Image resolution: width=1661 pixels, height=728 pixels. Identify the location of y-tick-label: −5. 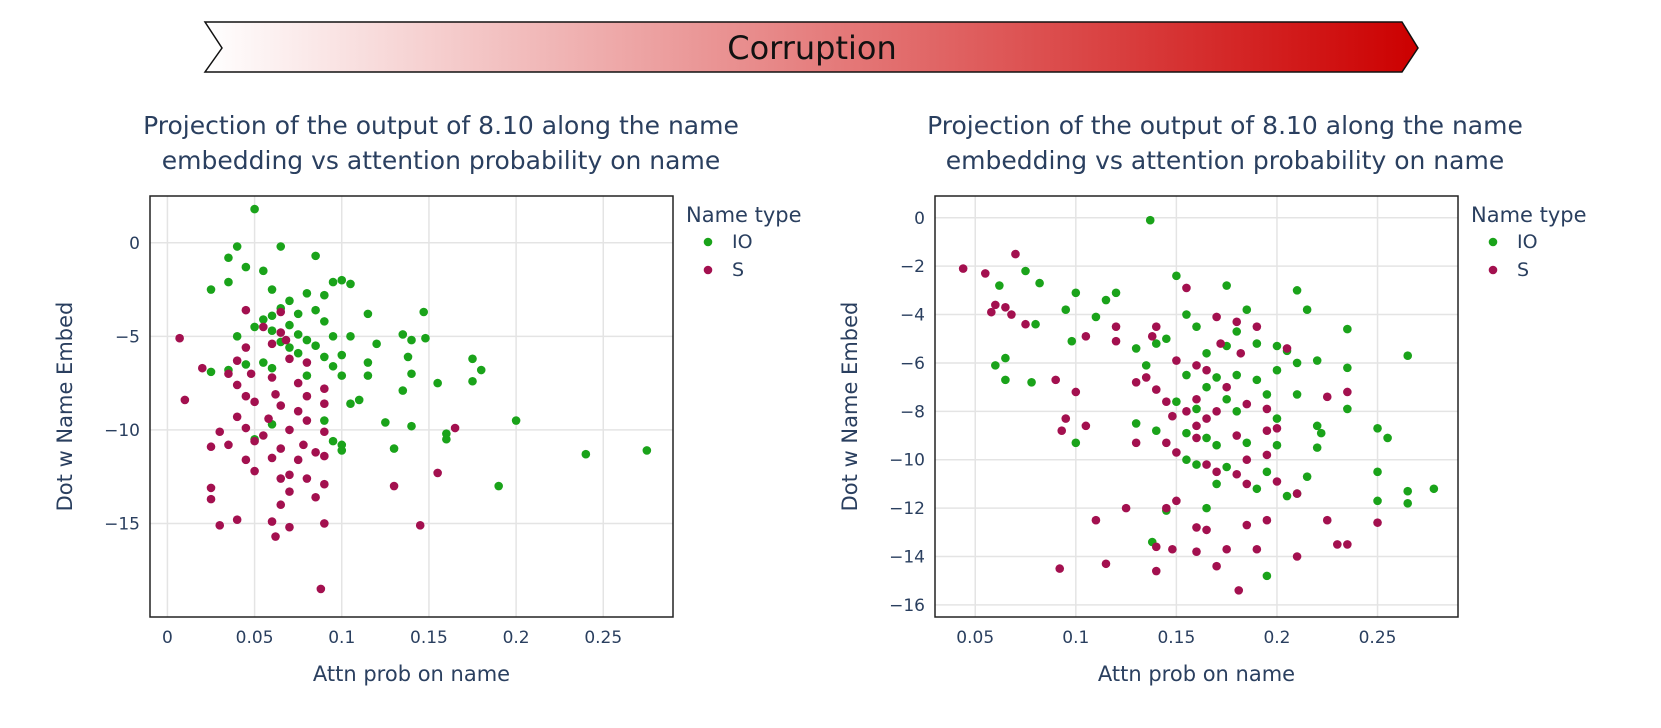
(127, 337).